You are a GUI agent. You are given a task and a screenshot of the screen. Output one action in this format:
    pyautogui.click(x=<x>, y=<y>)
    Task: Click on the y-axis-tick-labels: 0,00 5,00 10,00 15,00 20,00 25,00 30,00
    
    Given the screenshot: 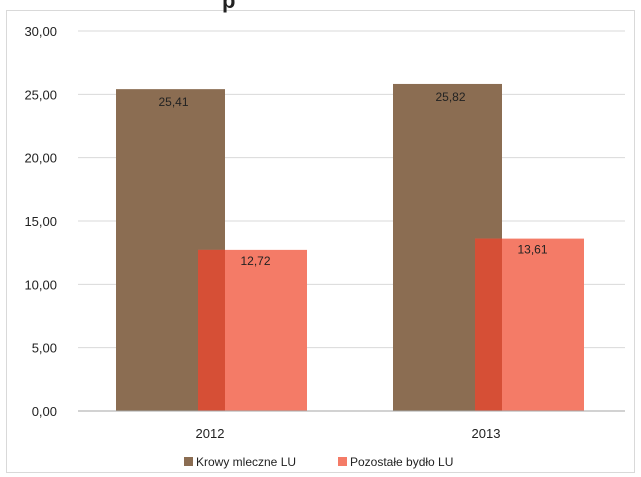 What is the action you would take?
    pyautogui.click(x=40, y=221)
    